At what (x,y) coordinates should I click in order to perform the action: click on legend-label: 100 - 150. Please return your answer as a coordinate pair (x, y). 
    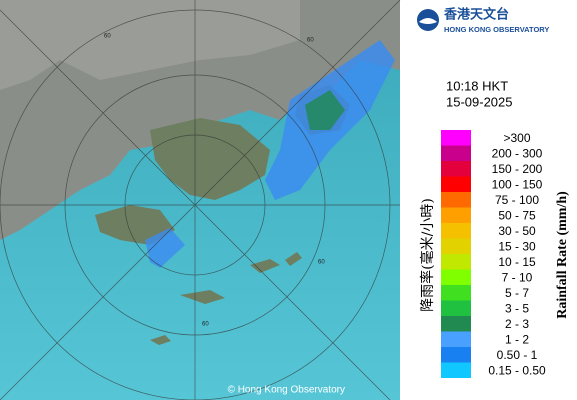
    Looking at the image, I should click on (517, 184).